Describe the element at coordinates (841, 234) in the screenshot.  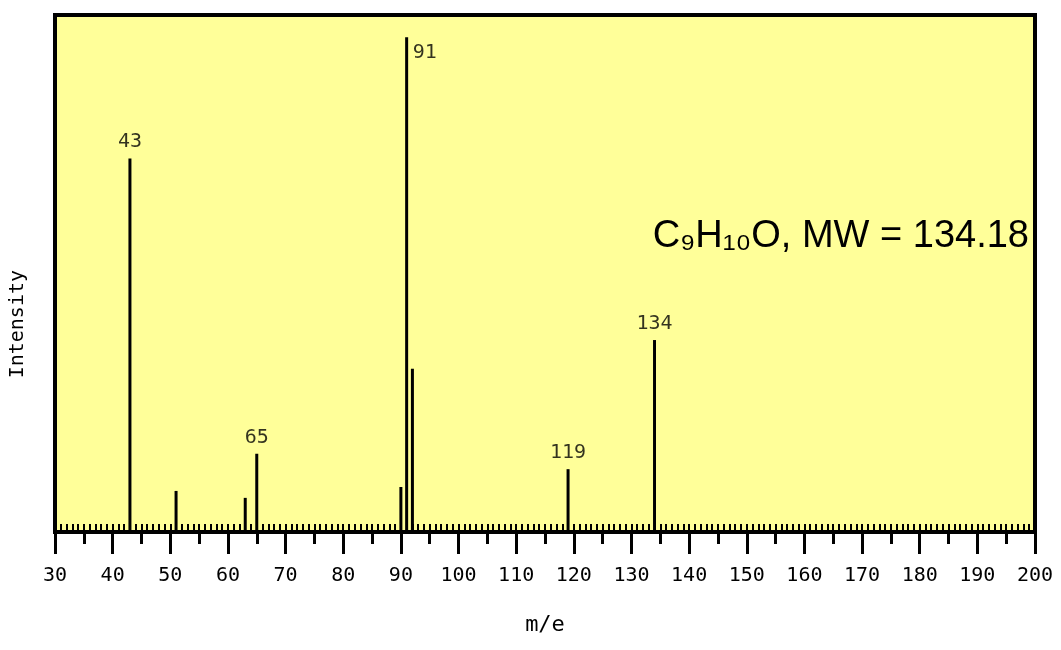
I see `annotation: C₉H₁₀O, MW = 134.18` at that location.